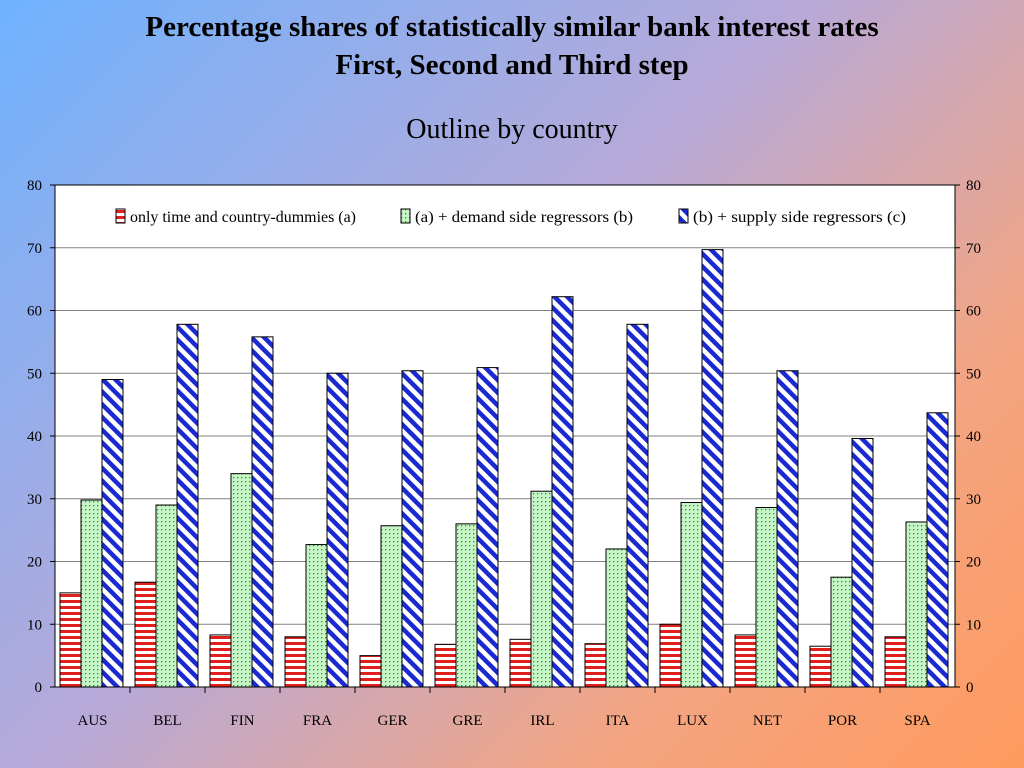  What do you see at coordinates (524, 217) in the screenshot?
I see `legend-label-2: (a) + demand side regressors (b)` at bounding box center [524, 217].